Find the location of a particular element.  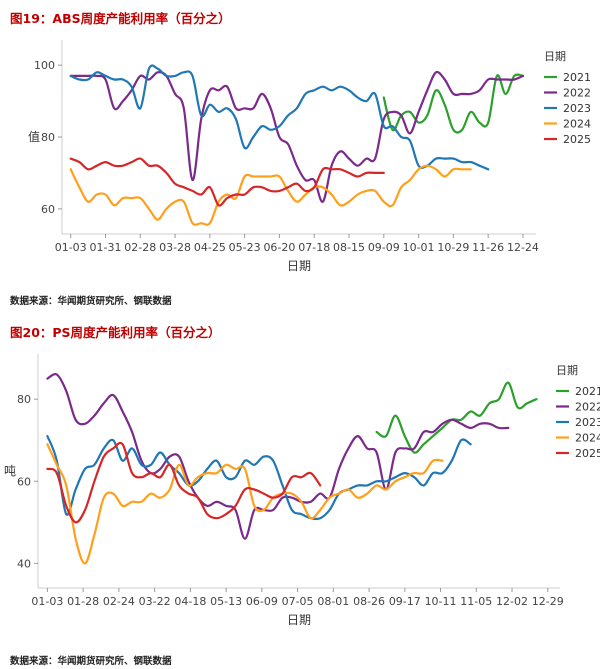

y-tick-label: 100 is located at coordinates (44, 65).